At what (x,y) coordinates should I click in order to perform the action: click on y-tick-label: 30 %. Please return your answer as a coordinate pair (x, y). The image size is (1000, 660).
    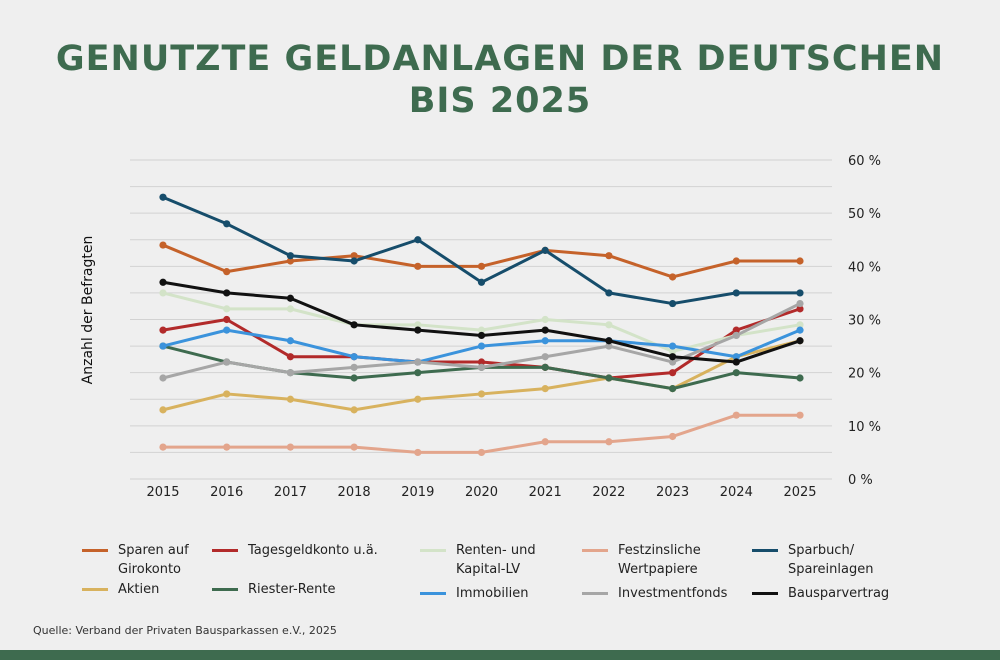
    Looking at the image, I should click on (864, 321).